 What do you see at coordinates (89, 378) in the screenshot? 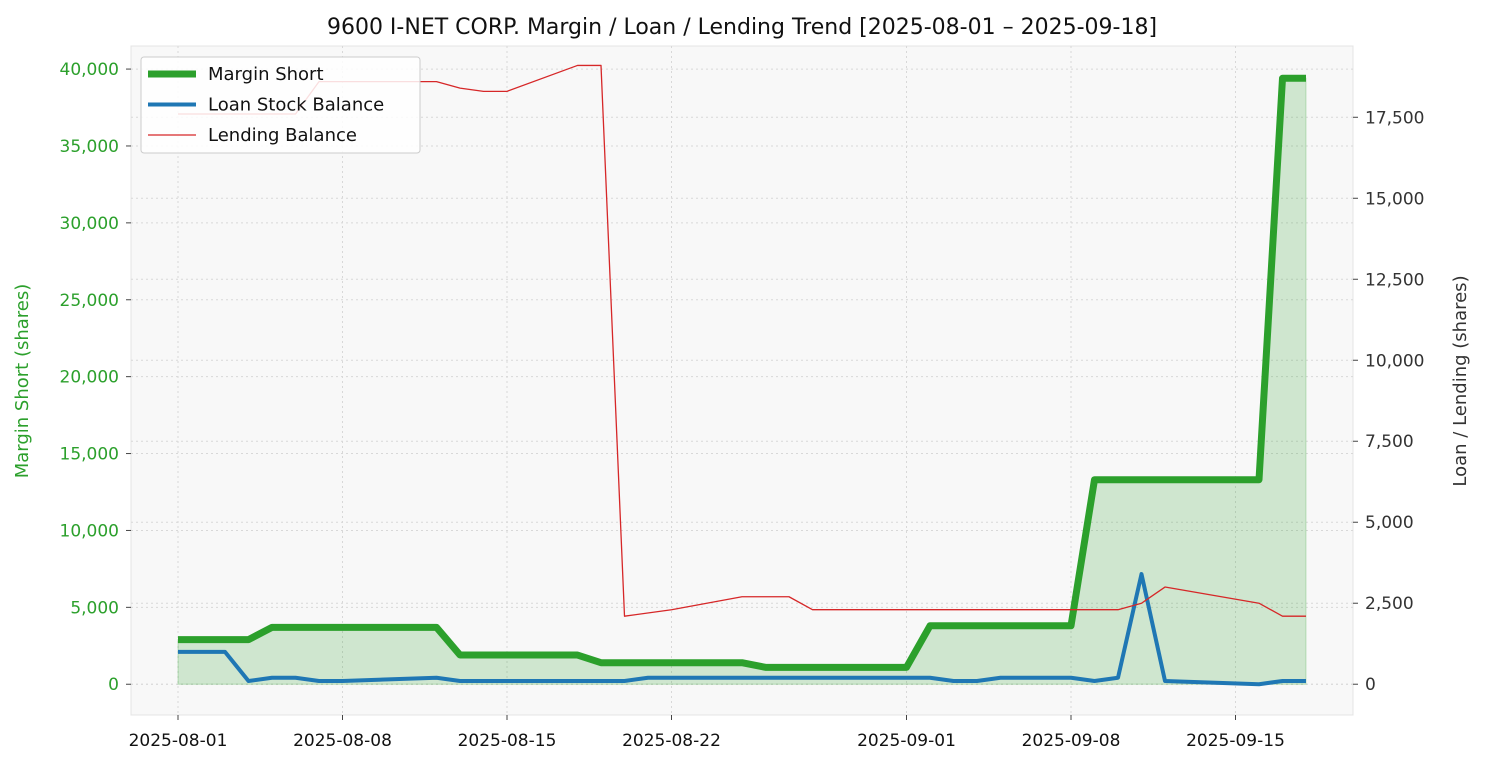
I see `y-left-tick-label: 20,000` at bounding box center [89, 378].